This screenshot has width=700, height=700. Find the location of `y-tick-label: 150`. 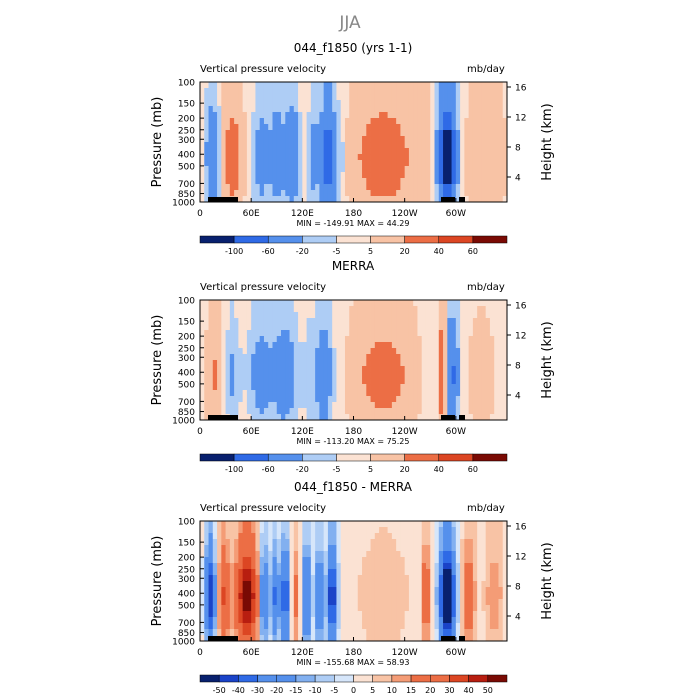

y-tick-label: 150 is located at coordinates (186, 105).